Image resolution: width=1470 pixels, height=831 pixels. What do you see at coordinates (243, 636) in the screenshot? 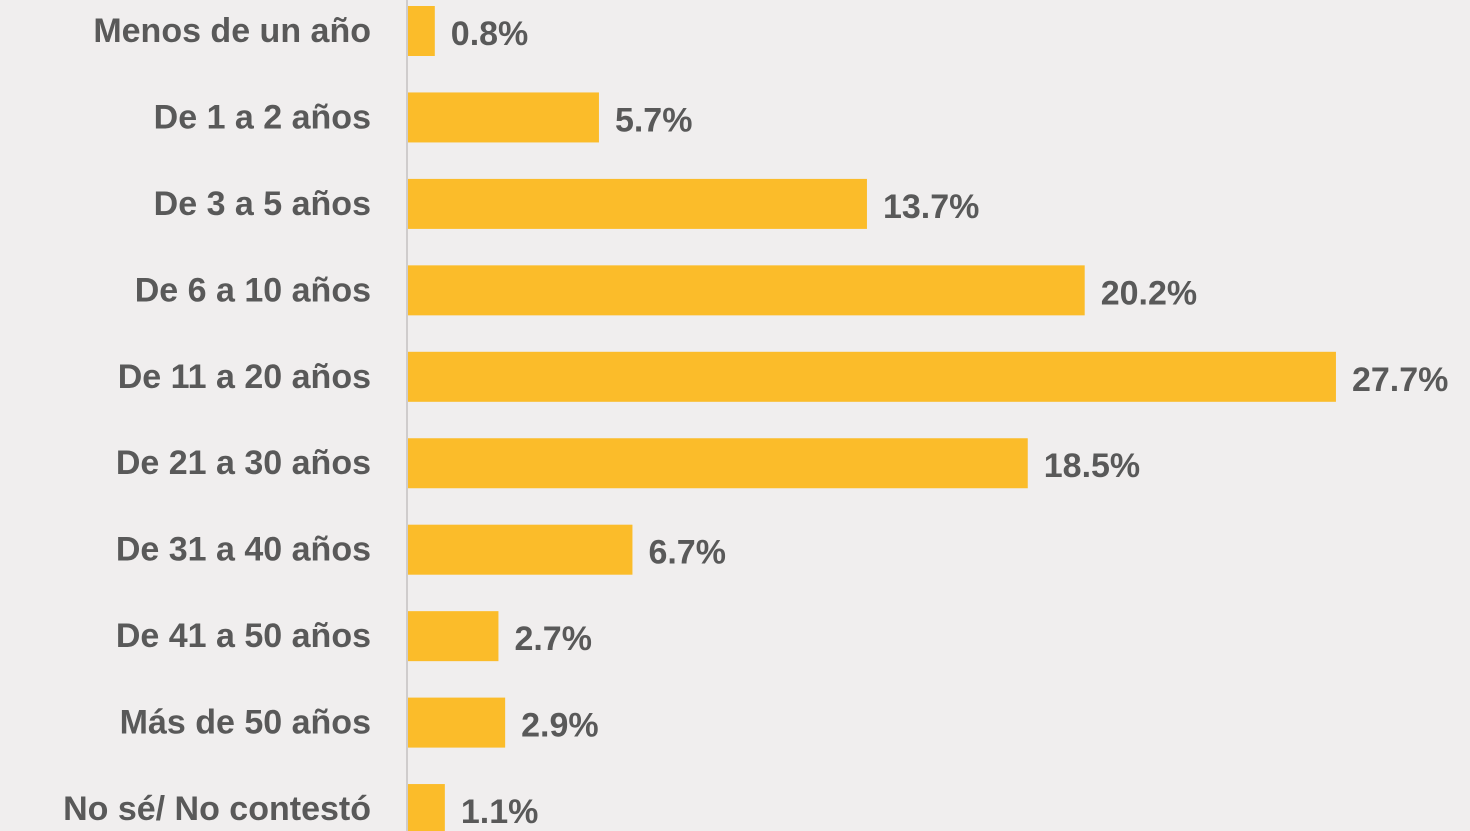
I see `category-label: De 41 a 50 años` at bounding box center [243, 636].